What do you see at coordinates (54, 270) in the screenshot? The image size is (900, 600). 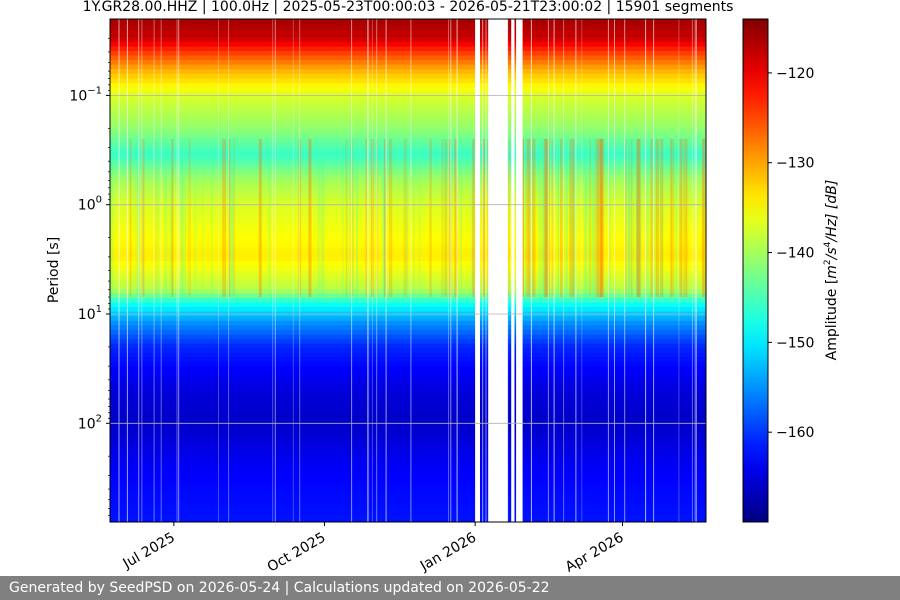 I see `y-axis-label: Period [s]` at bounding box center [54, 270].